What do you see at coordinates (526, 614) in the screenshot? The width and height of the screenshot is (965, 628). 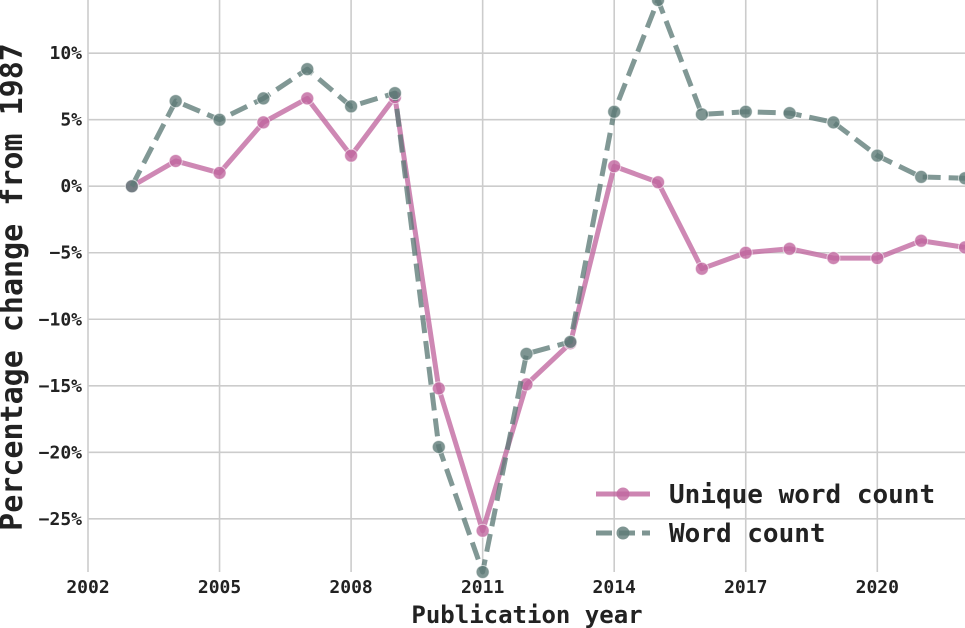 I see `x-axis-title: Publication year` at bounding box center [526, 614].